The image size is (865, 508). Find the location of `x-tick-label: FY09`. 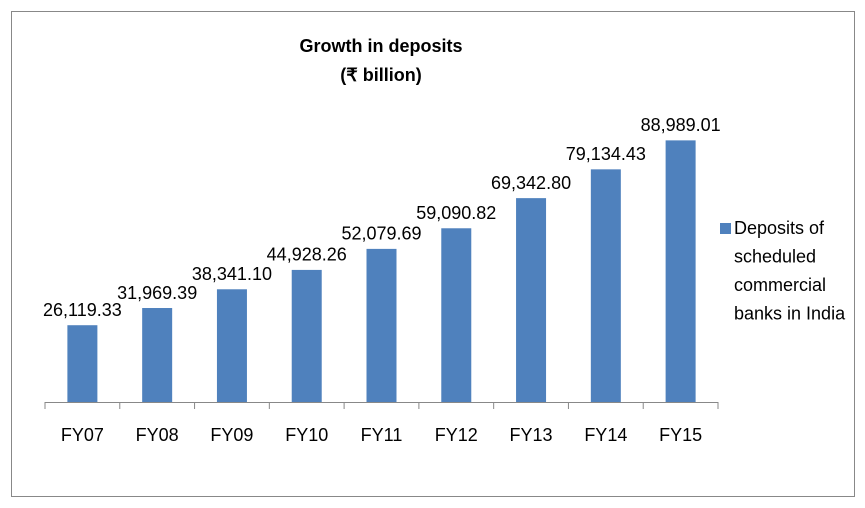

x-tick-label: FY09 is located at coordinates (231, 435).